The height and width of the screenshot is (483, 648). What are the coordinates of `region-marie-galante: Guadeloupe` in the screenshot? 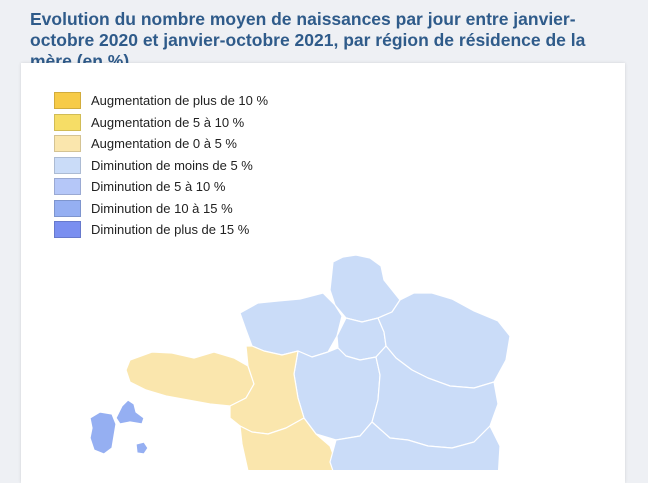 It's located at (142, 448).